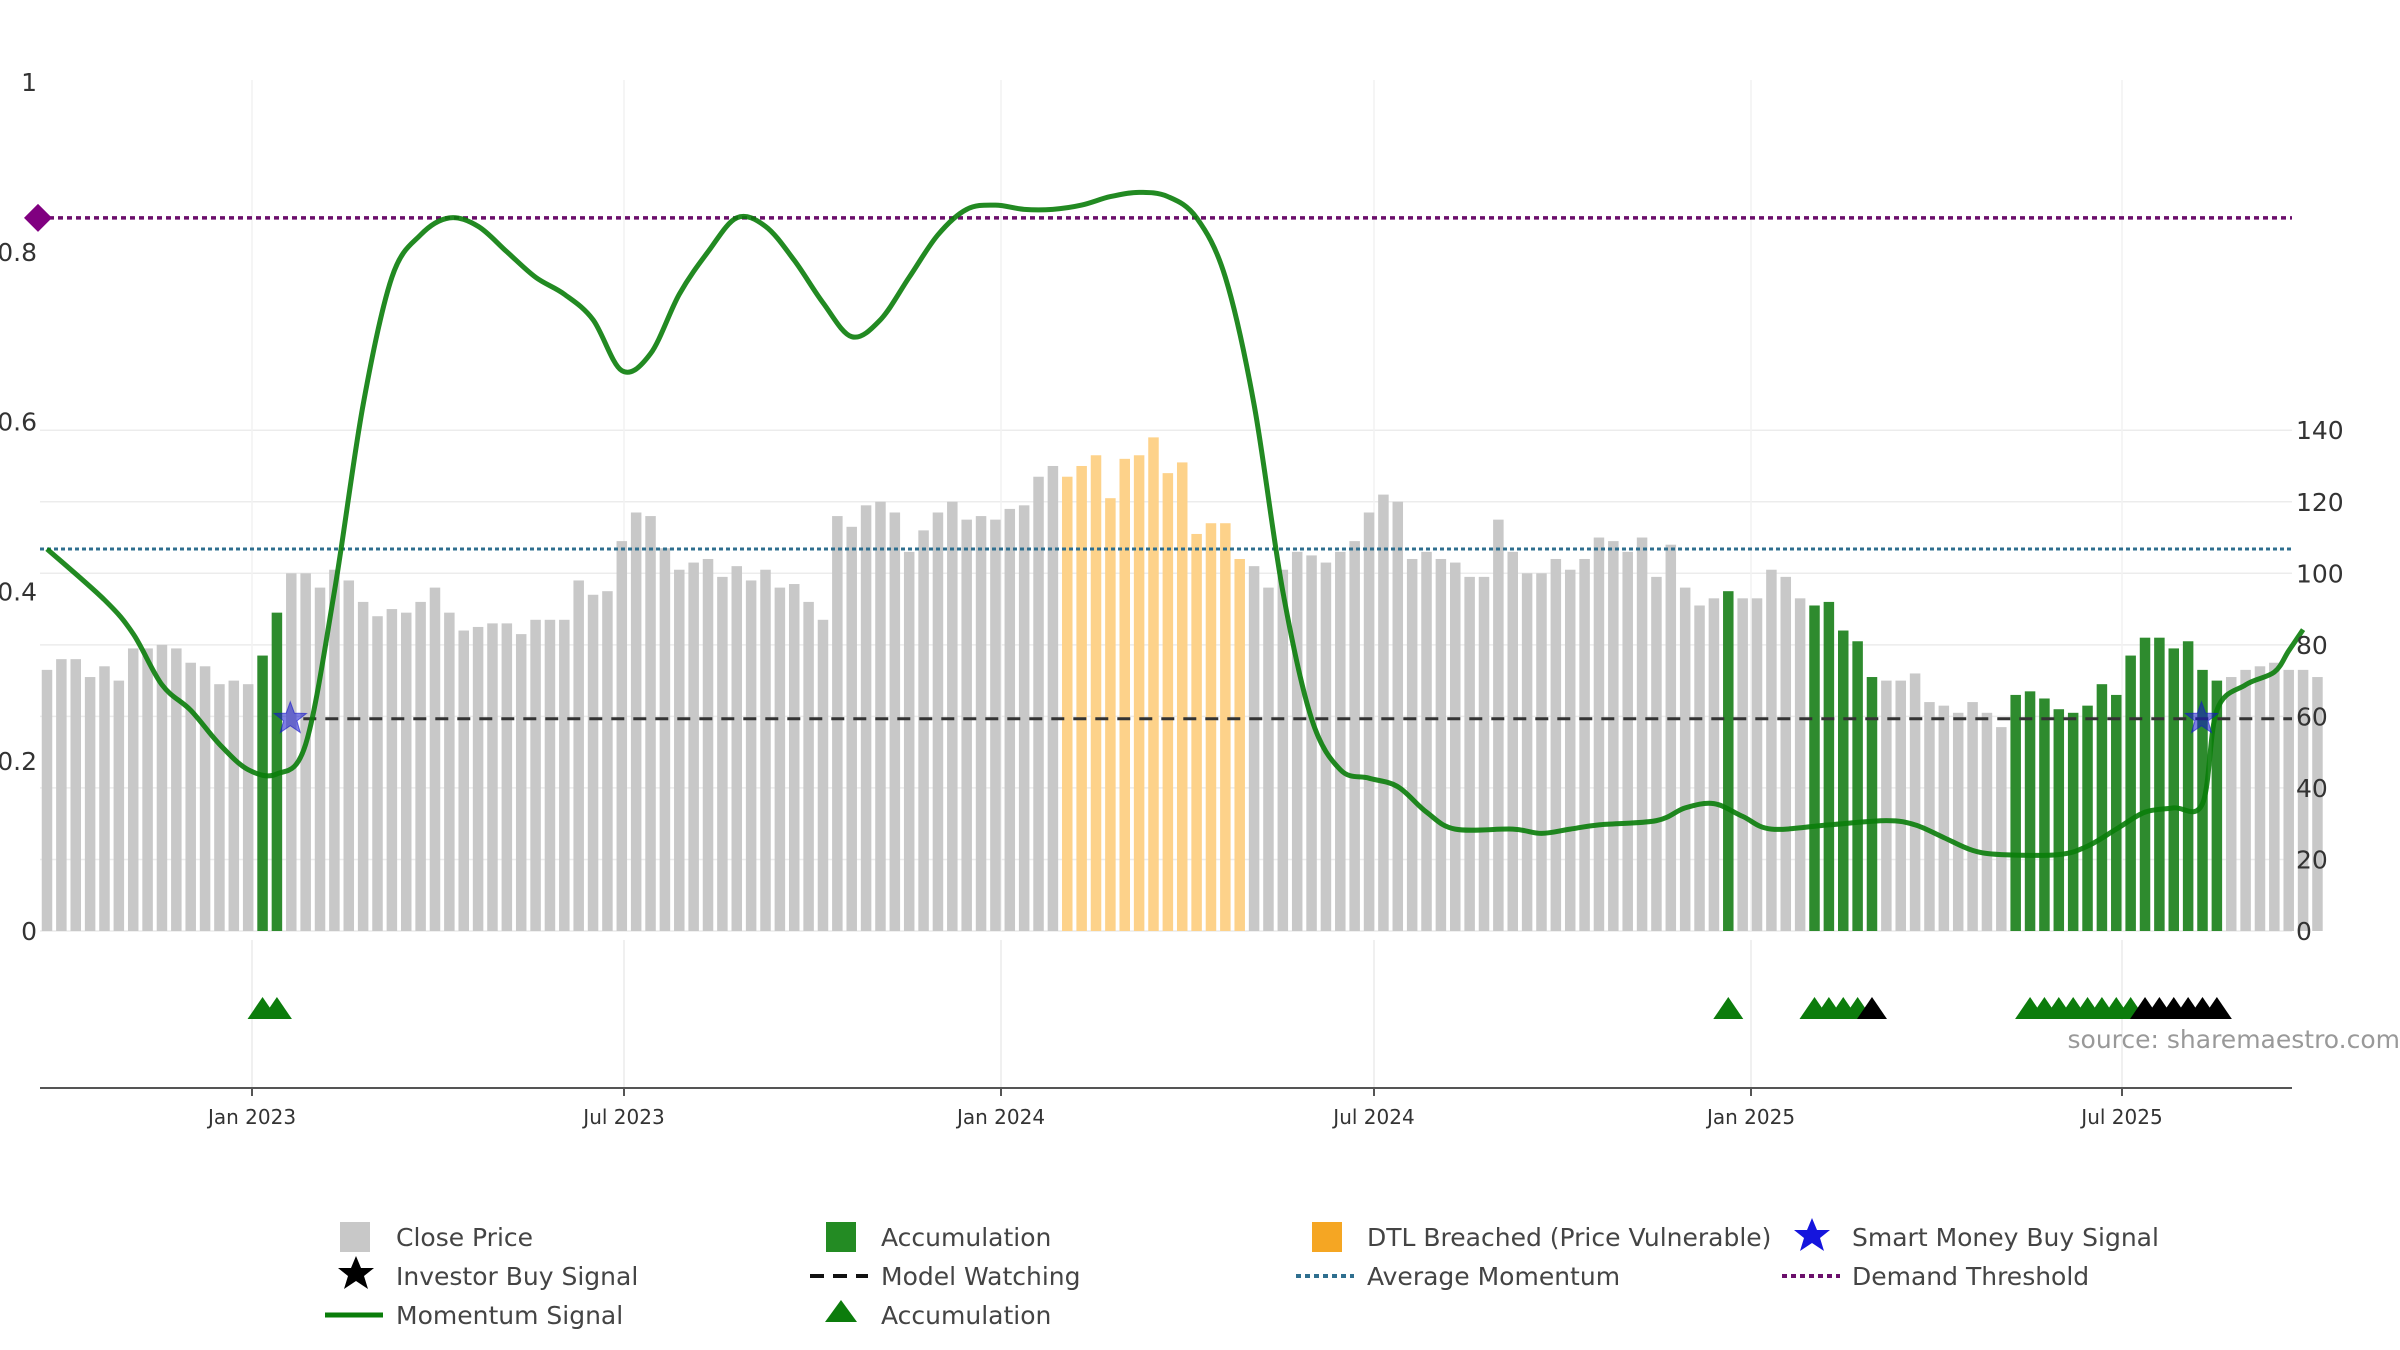  What do you see at coordinates (841, 1237) in the screenshot?
I see `legend-swatch-accumulation` at bounding box center [841, 1237].